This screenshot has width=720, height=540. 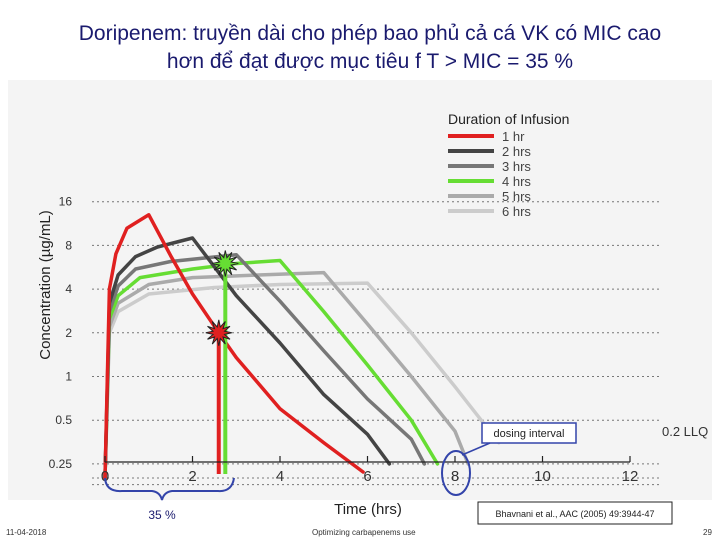 What do you see at coordinates (516, 196) in the screenshot?
I see `legend-label: 5 hrs` at bounding box center [516, 196].